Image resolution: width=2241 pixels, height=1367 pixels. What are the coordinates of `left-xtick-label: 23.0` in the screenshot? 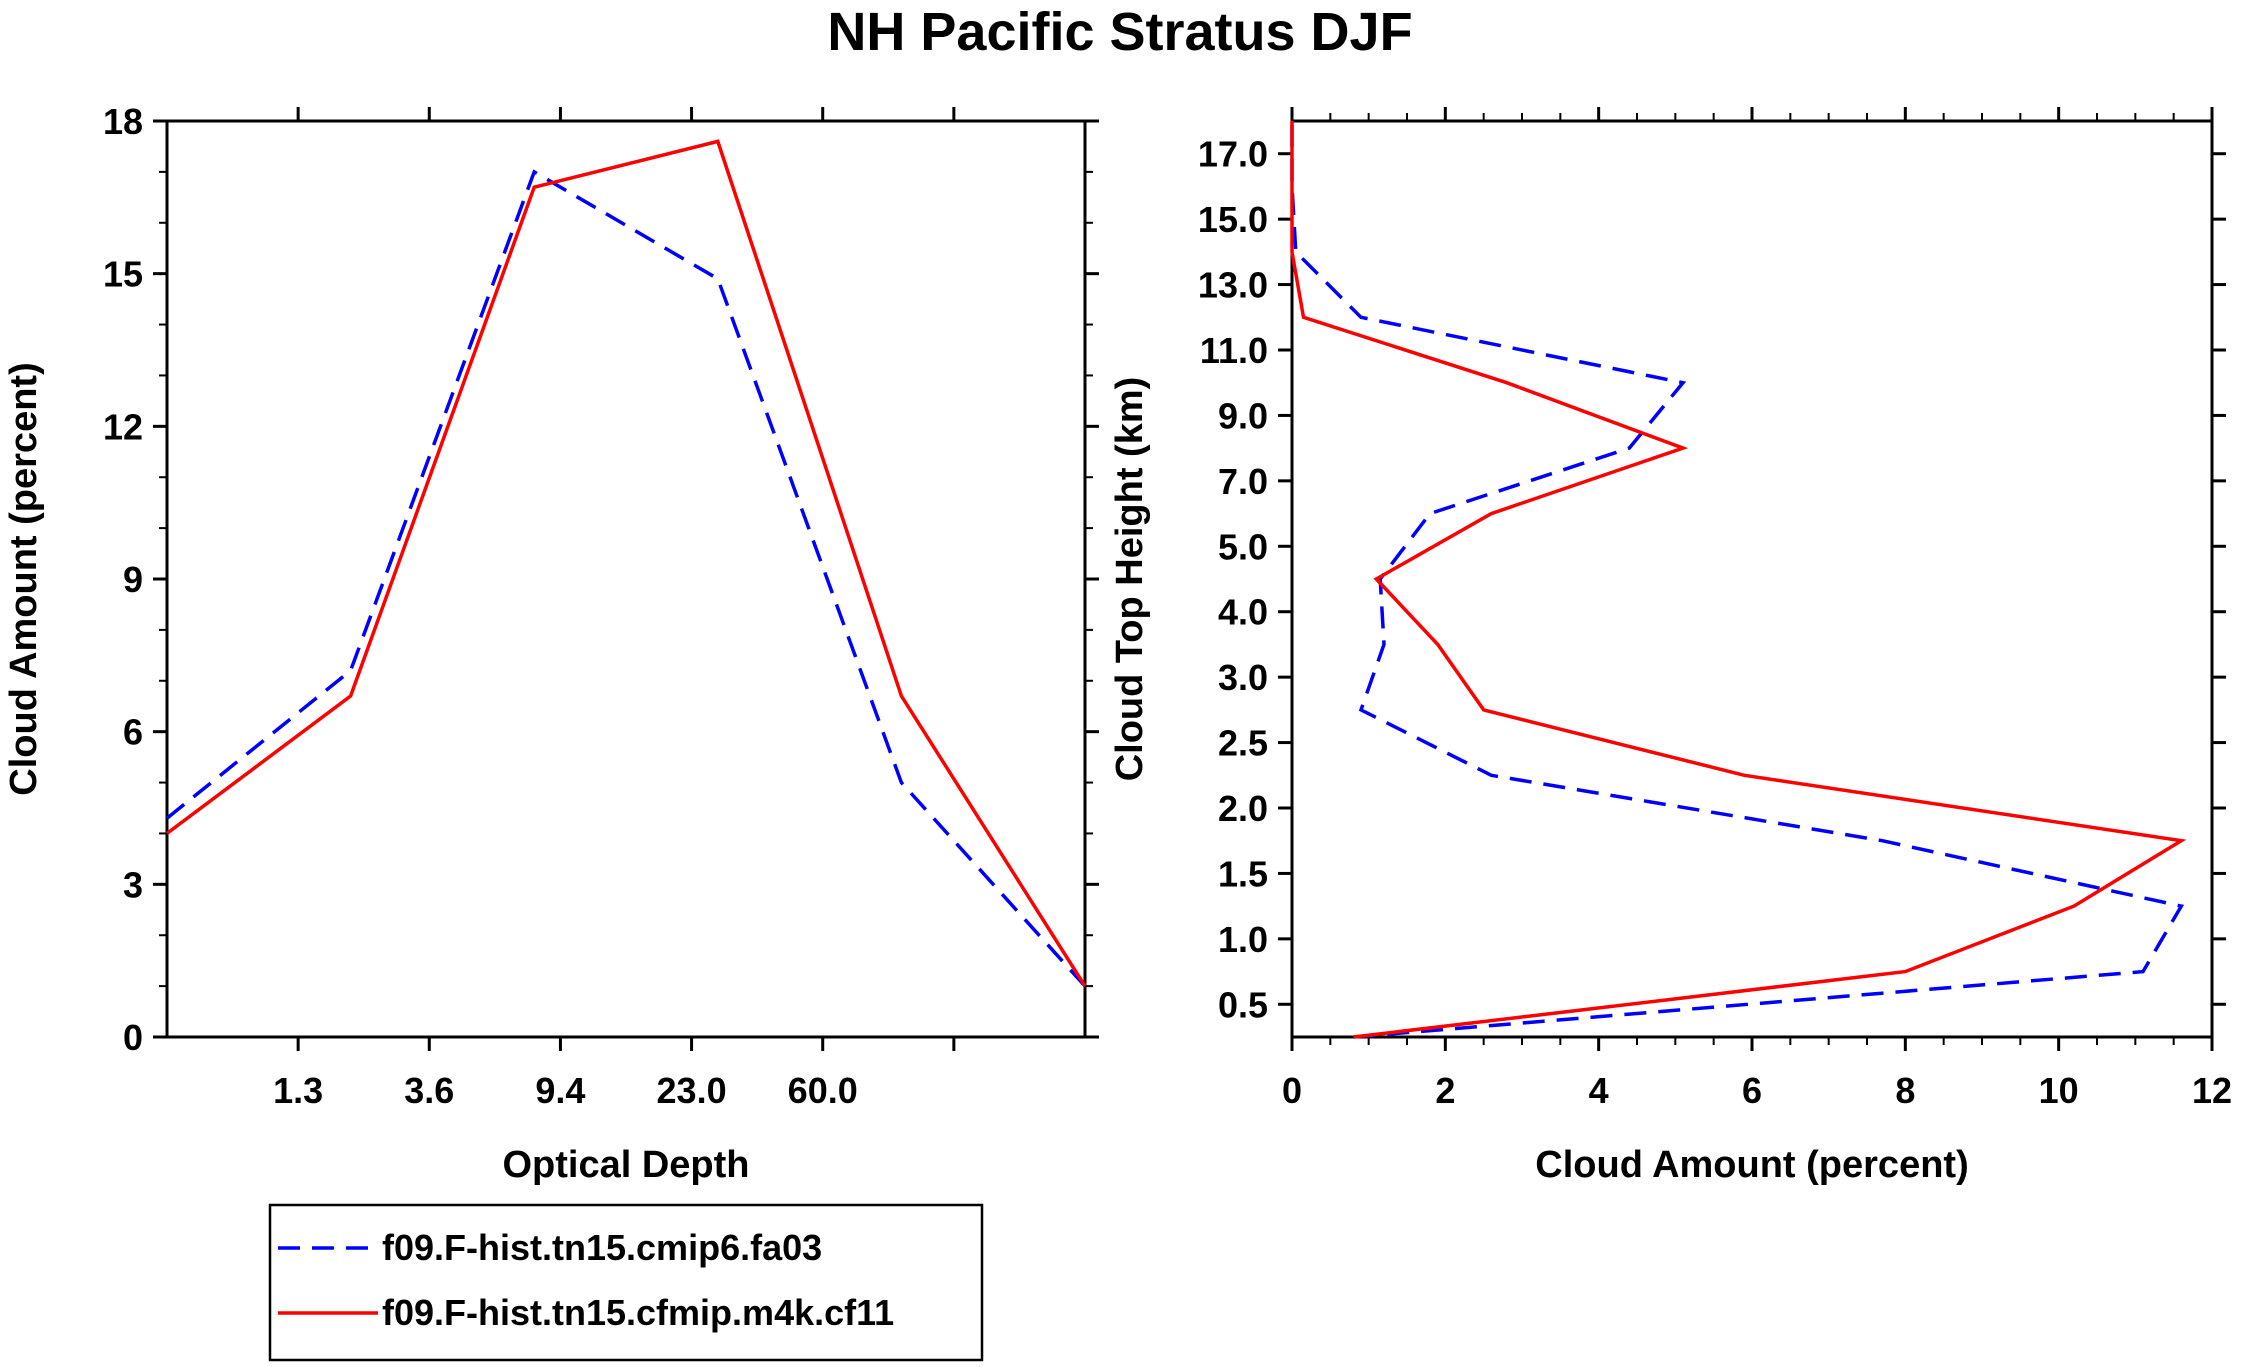 It's located at (692, 1090).